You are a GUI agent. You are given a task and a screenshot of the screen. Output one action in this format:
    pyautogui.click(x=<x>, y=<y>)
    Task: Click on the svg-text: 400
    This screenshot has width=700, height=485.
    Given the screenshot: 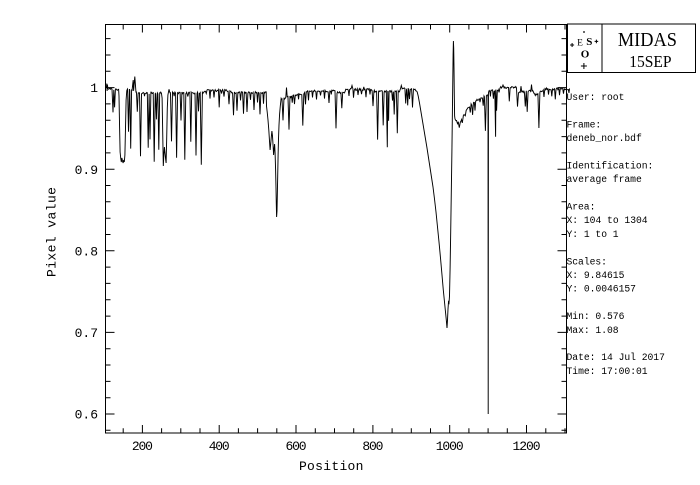 What is the action you would take?
    pyautogui.click(x=219, y=446)
    